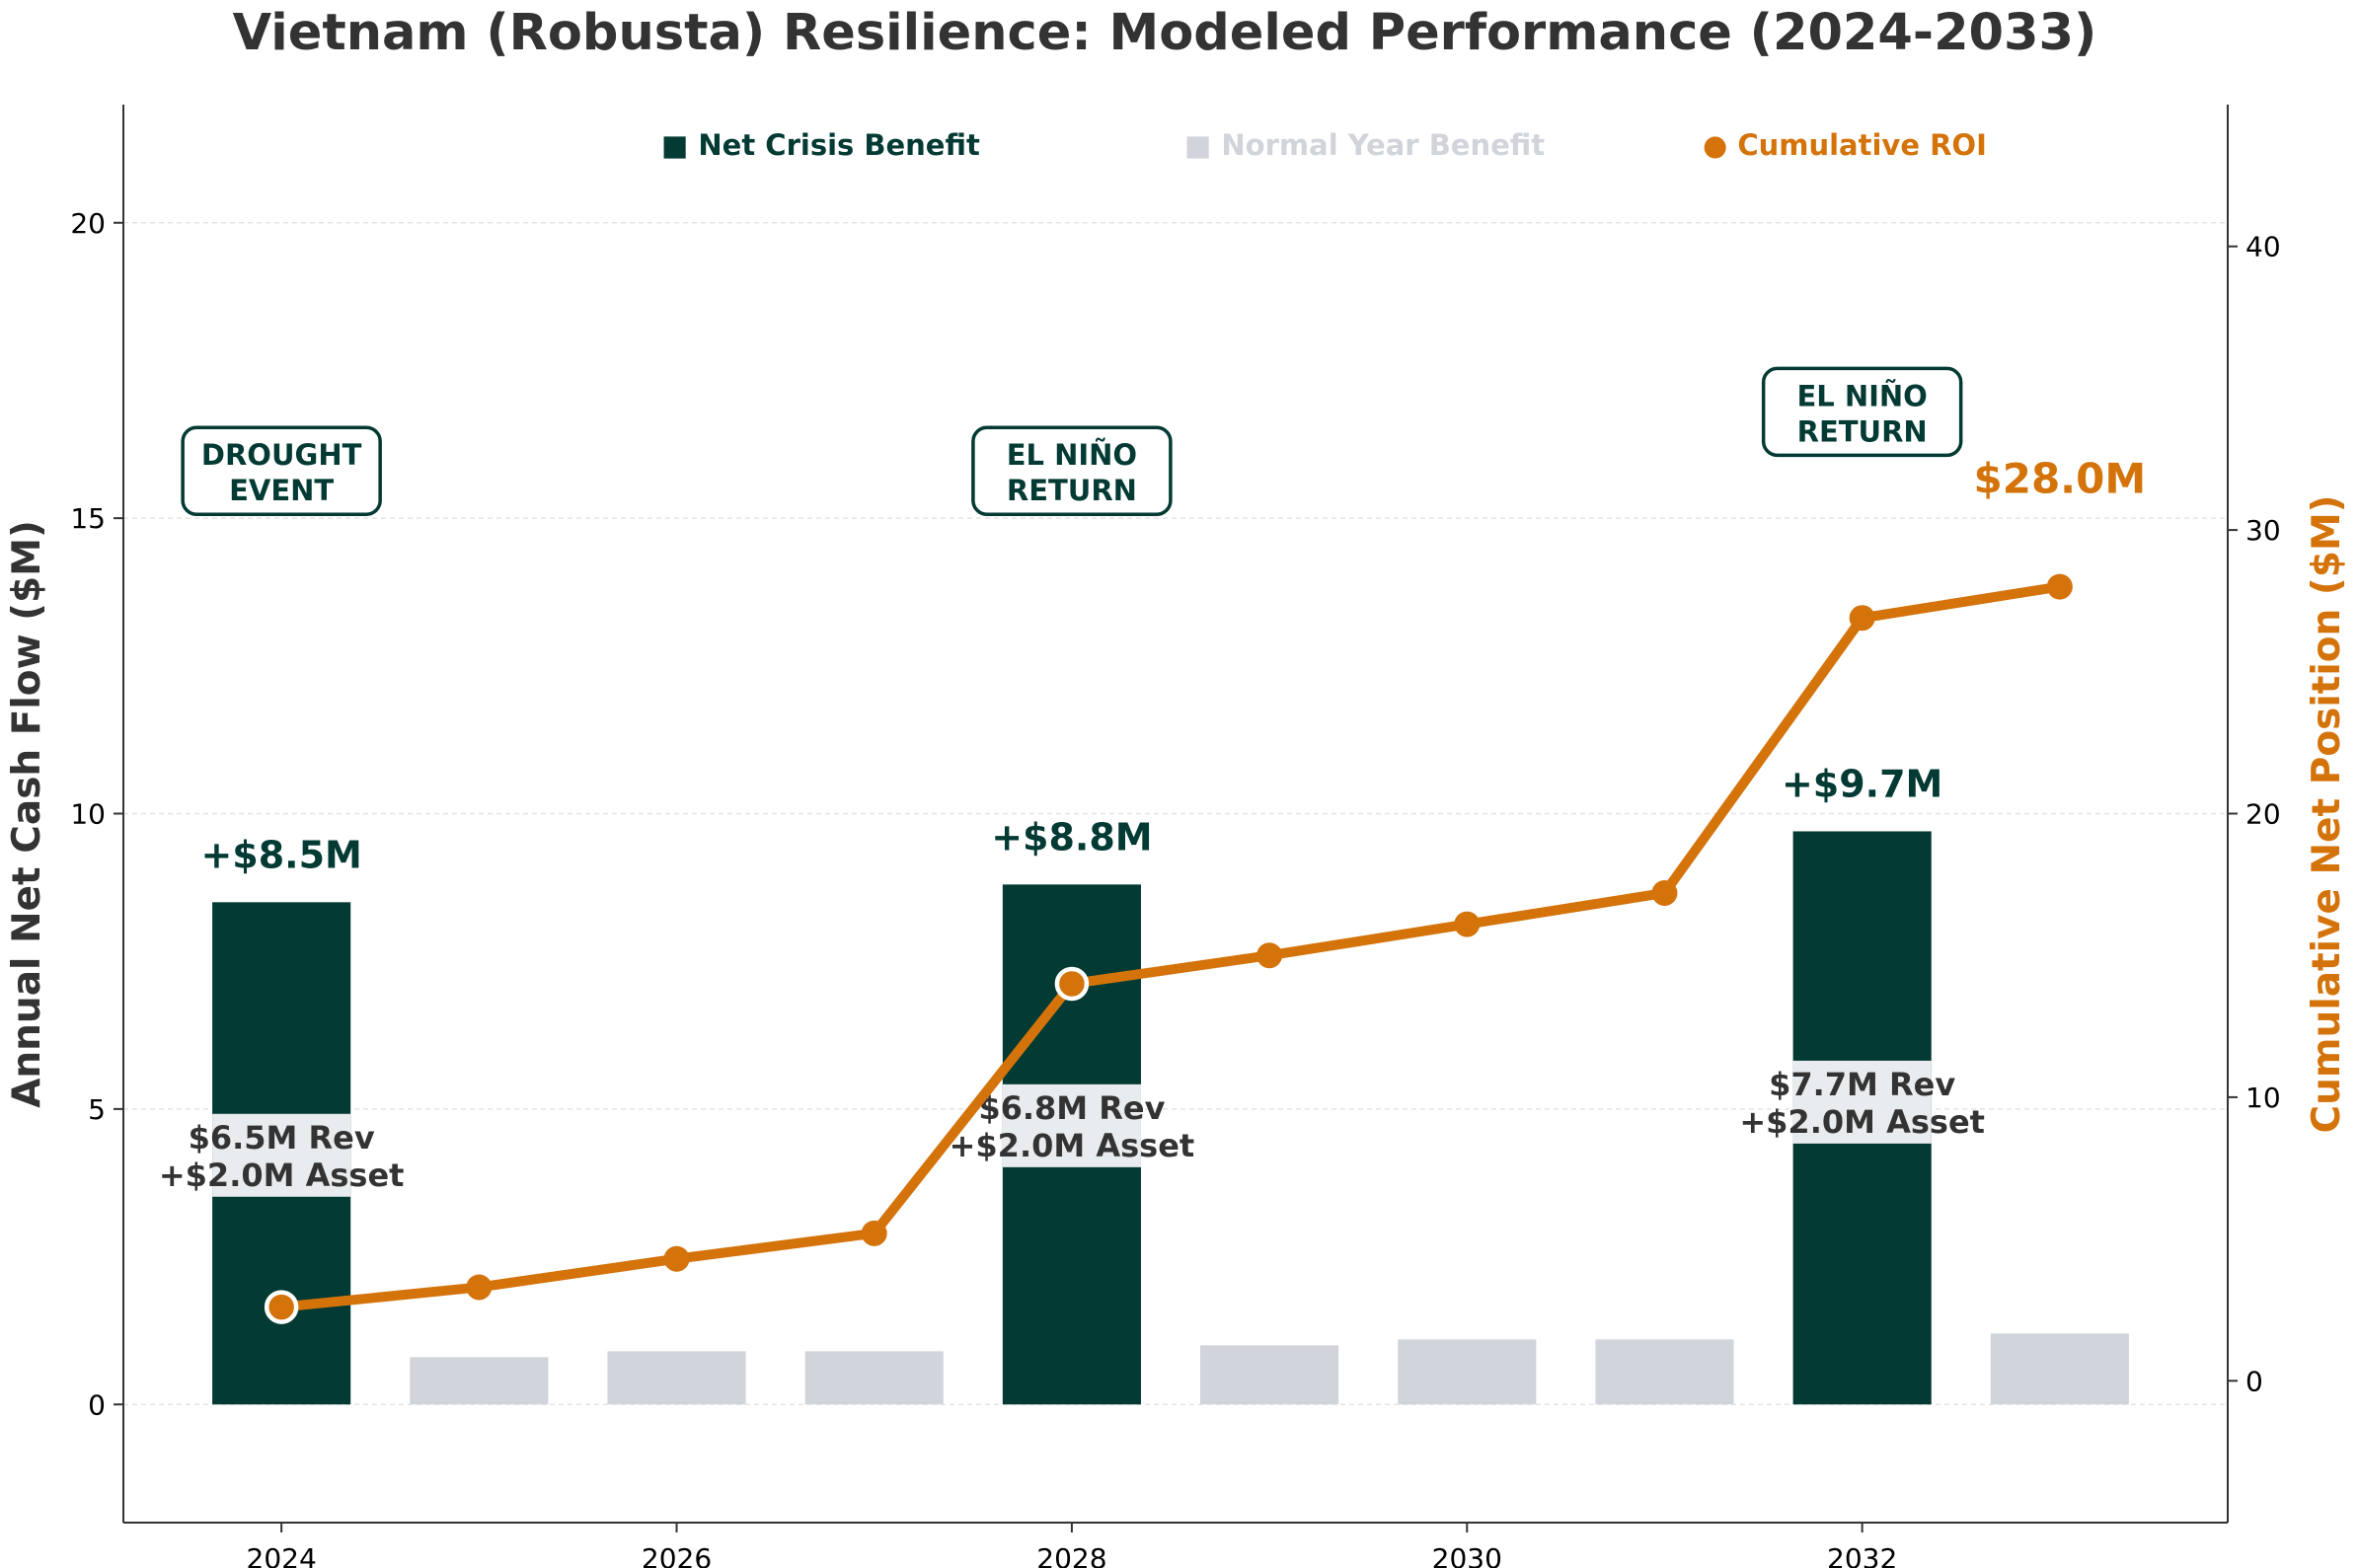 The width and height of the screenshot is (2359, 1568). Describe the element at coordinates (2254, 1381) in the screenshot. I see `y2-tick-label: 0` at that location.